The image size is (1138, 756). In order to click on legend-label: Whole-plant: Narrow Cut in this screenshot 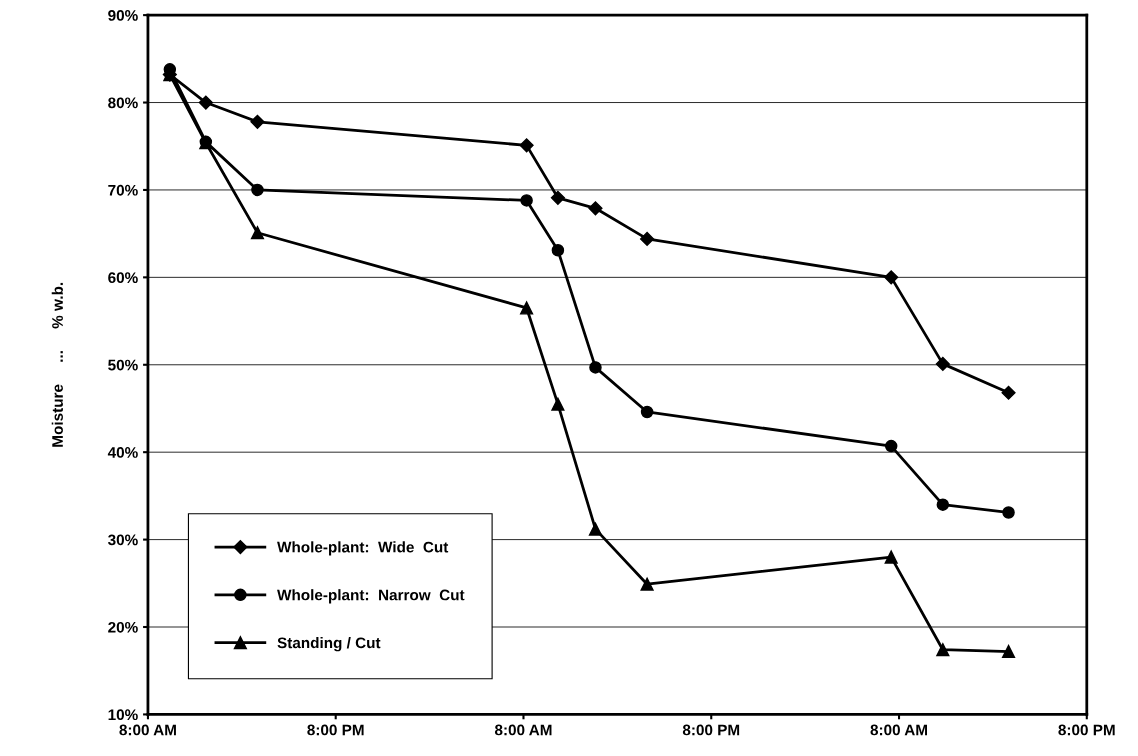, I will do `click(371, 596)`.